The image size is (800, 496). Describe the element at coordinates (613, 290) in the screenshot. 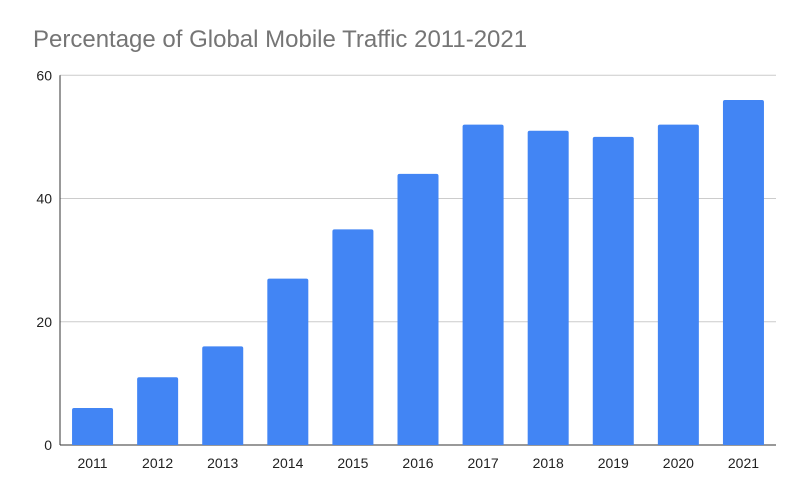

I see `bar-2019` at that location.